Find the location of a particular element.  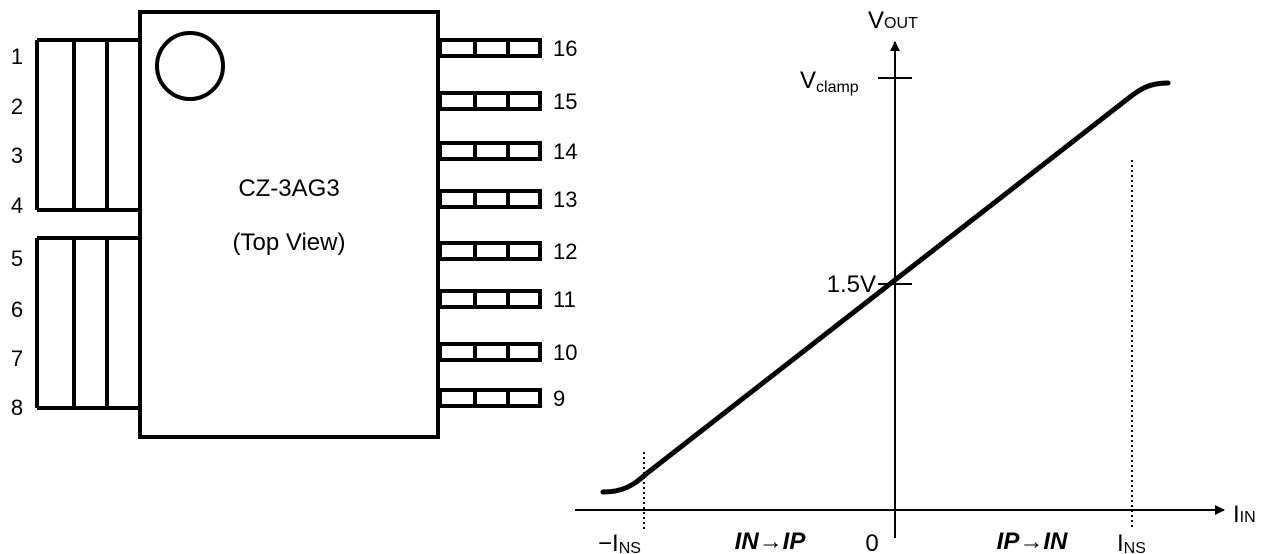

pin1-marker-circle is located at coordinates (190, 66).